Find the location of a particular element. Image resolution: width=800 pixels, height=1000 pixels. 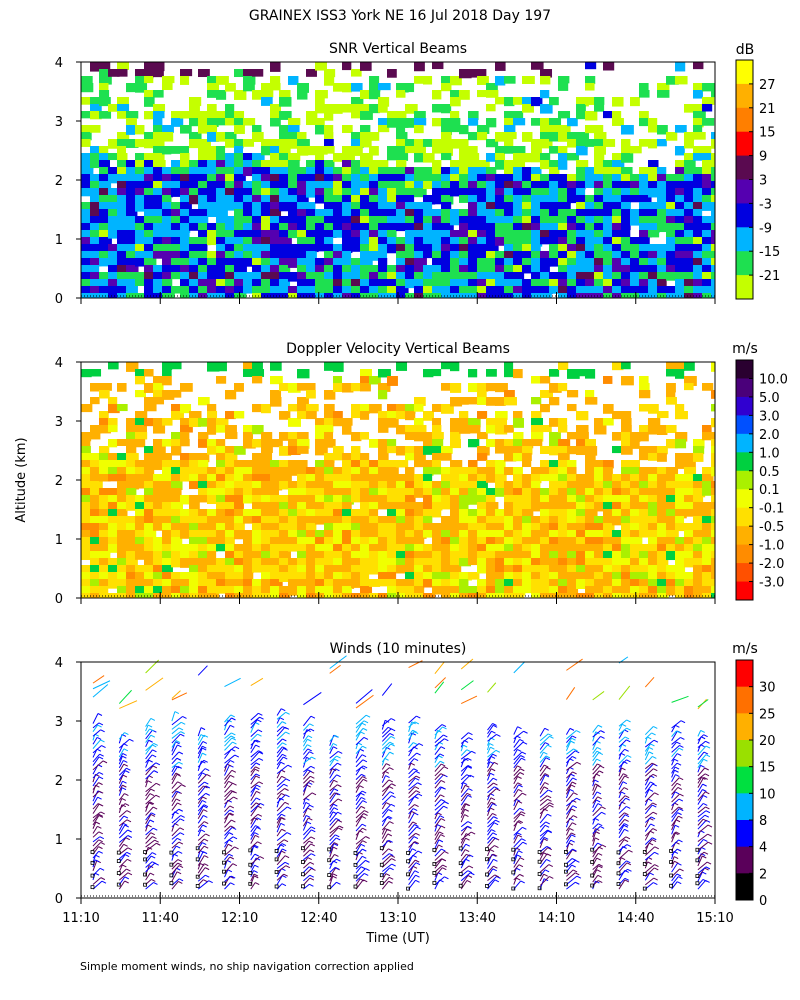

calm-marker is located at coordinates (224, 862).